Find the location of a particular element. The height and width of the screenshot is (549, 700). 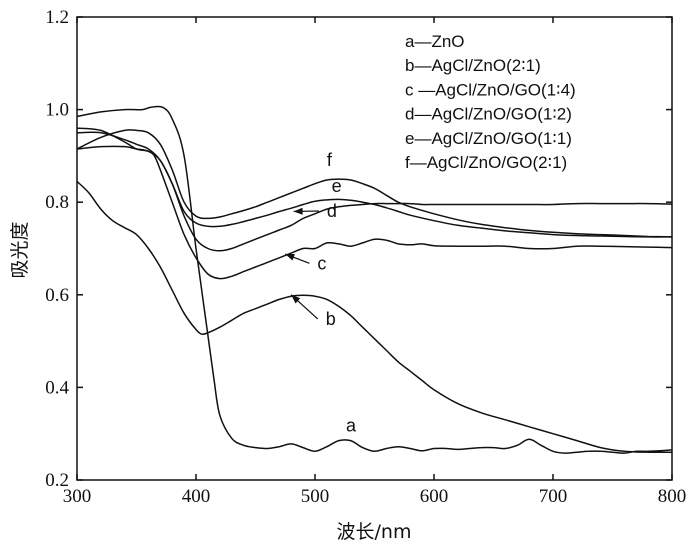

x-tick-label: 300 is located at coordinates (77, 496).